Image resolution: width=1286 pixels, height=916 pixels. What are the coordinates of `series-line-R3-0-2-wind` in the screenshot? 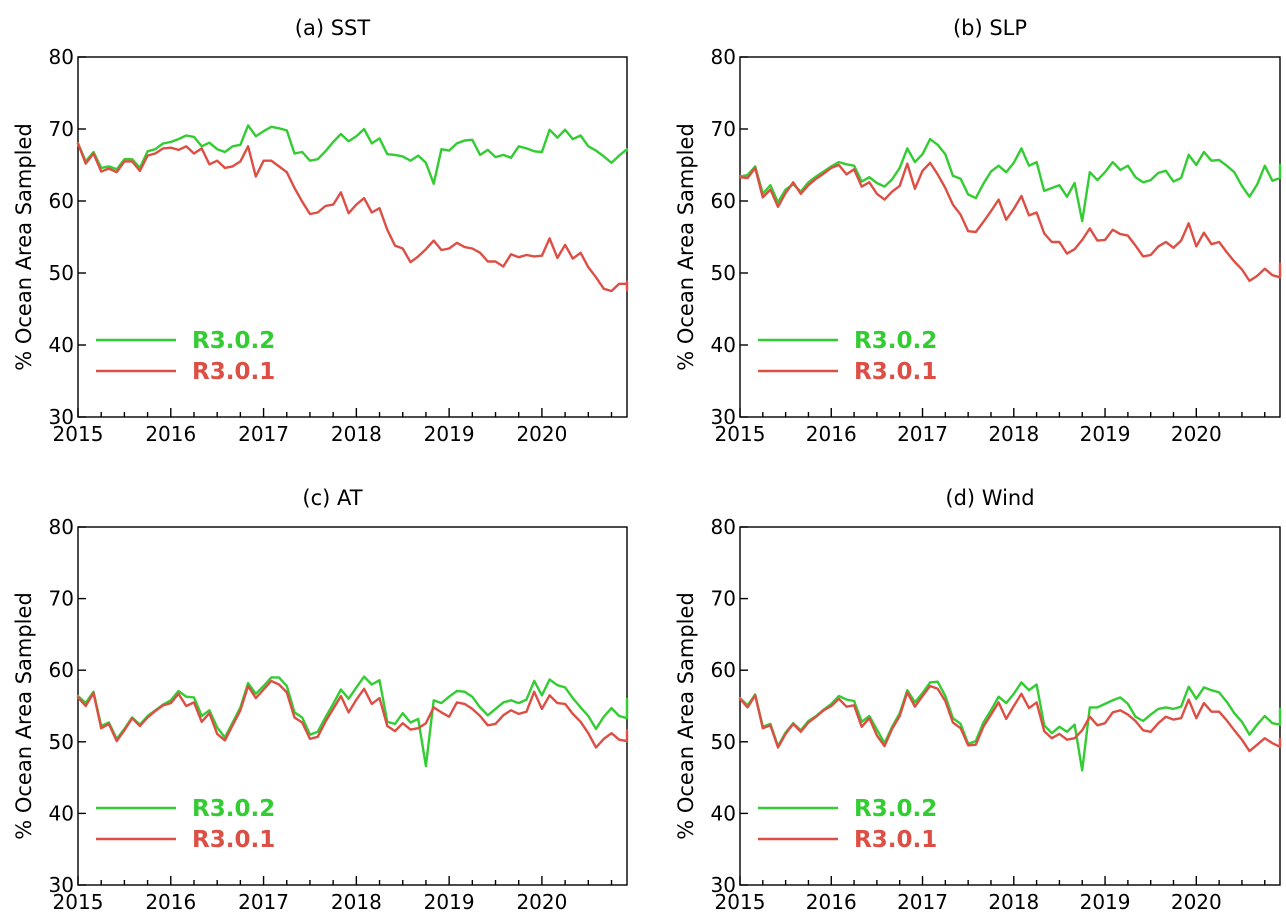 It's located at (1010, 726).